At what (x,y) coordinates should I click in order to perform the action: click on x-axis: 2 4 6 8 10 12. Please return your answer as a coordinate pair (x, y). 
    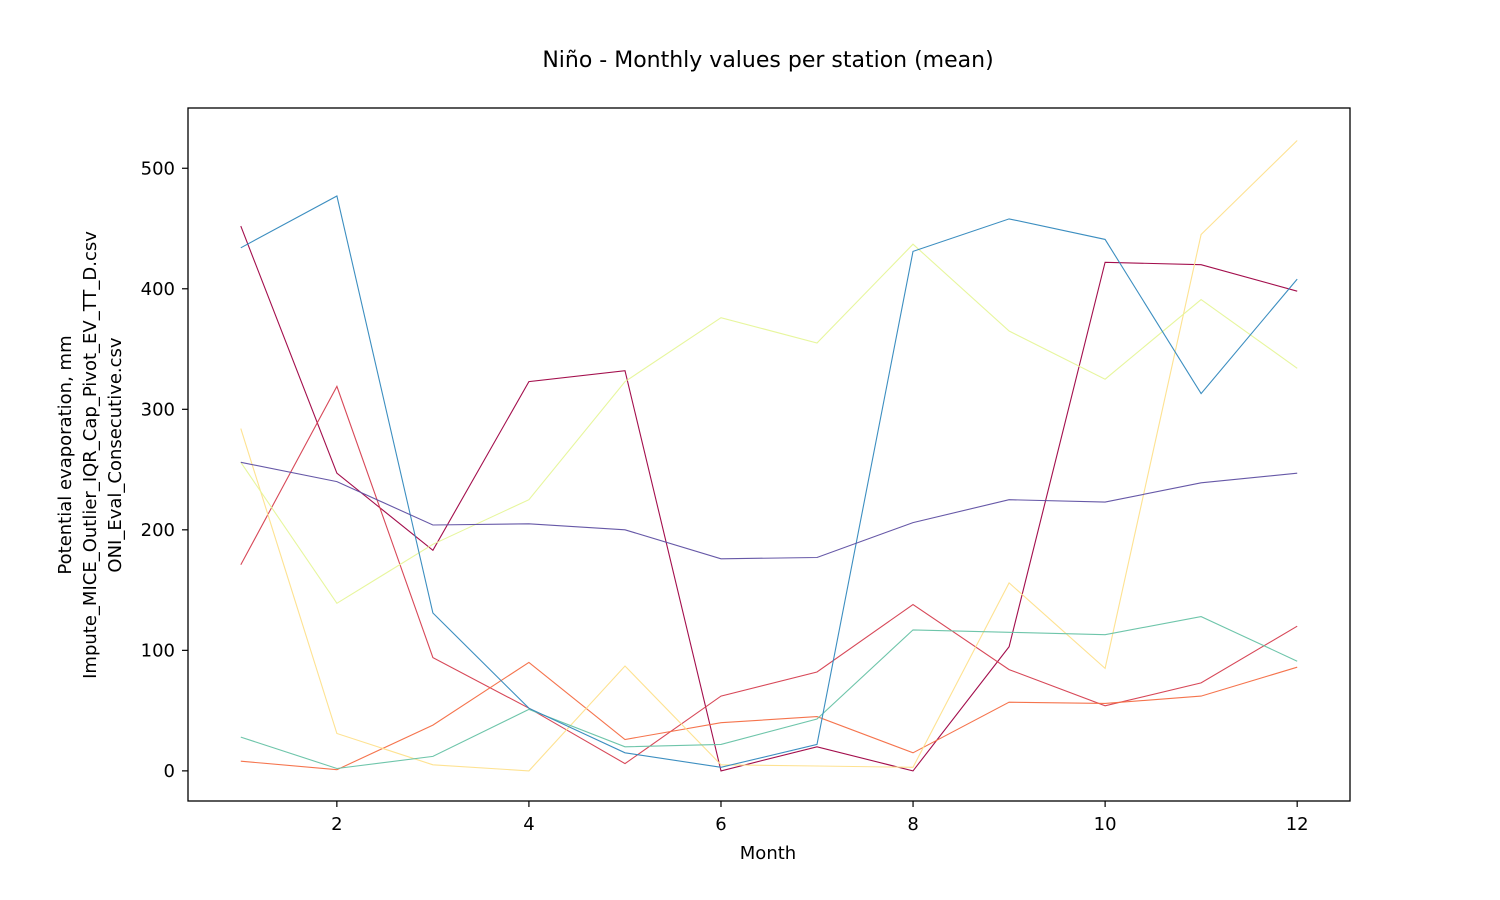
    Looking at the image, I should click on (820, 818).